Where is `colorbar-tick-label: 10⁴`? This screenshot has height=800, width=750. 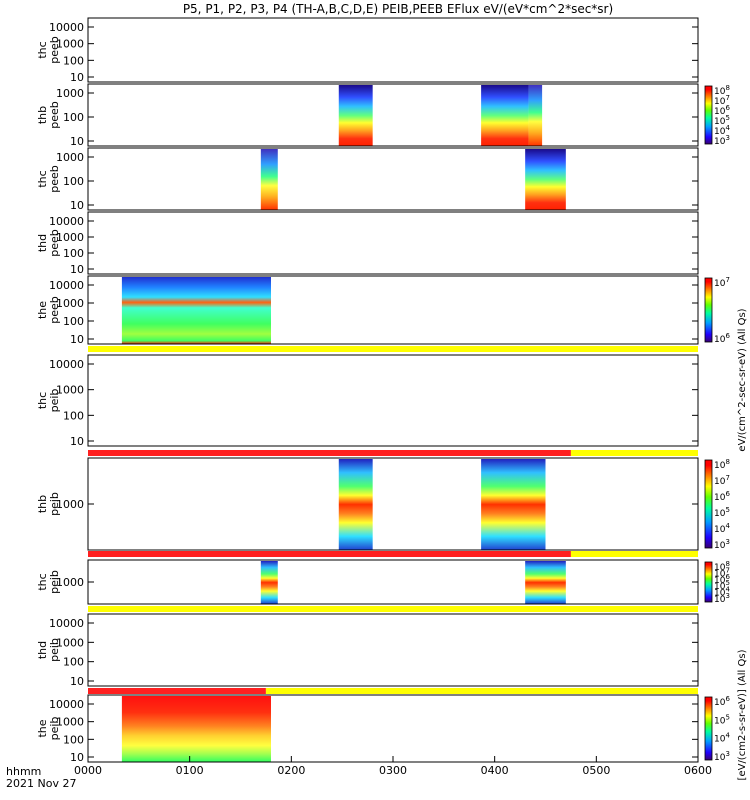 colorbar-tick-label: 10⁴ is located at coordinates (722, 738).